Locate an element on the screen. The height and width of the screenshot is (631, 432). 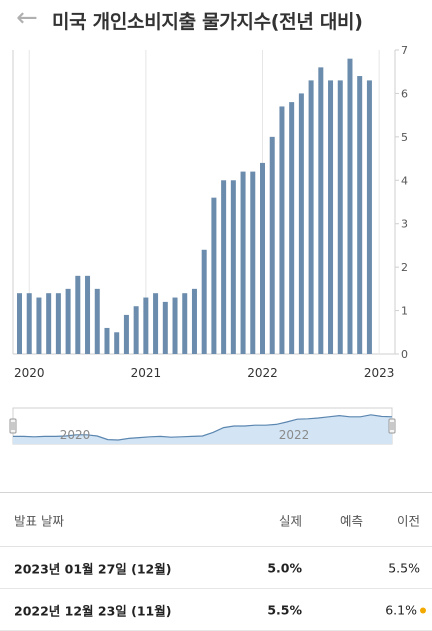
app-header: ← 미국 개인소비지출 물가지수(전년 대비) is located at coordinates (216, 20).